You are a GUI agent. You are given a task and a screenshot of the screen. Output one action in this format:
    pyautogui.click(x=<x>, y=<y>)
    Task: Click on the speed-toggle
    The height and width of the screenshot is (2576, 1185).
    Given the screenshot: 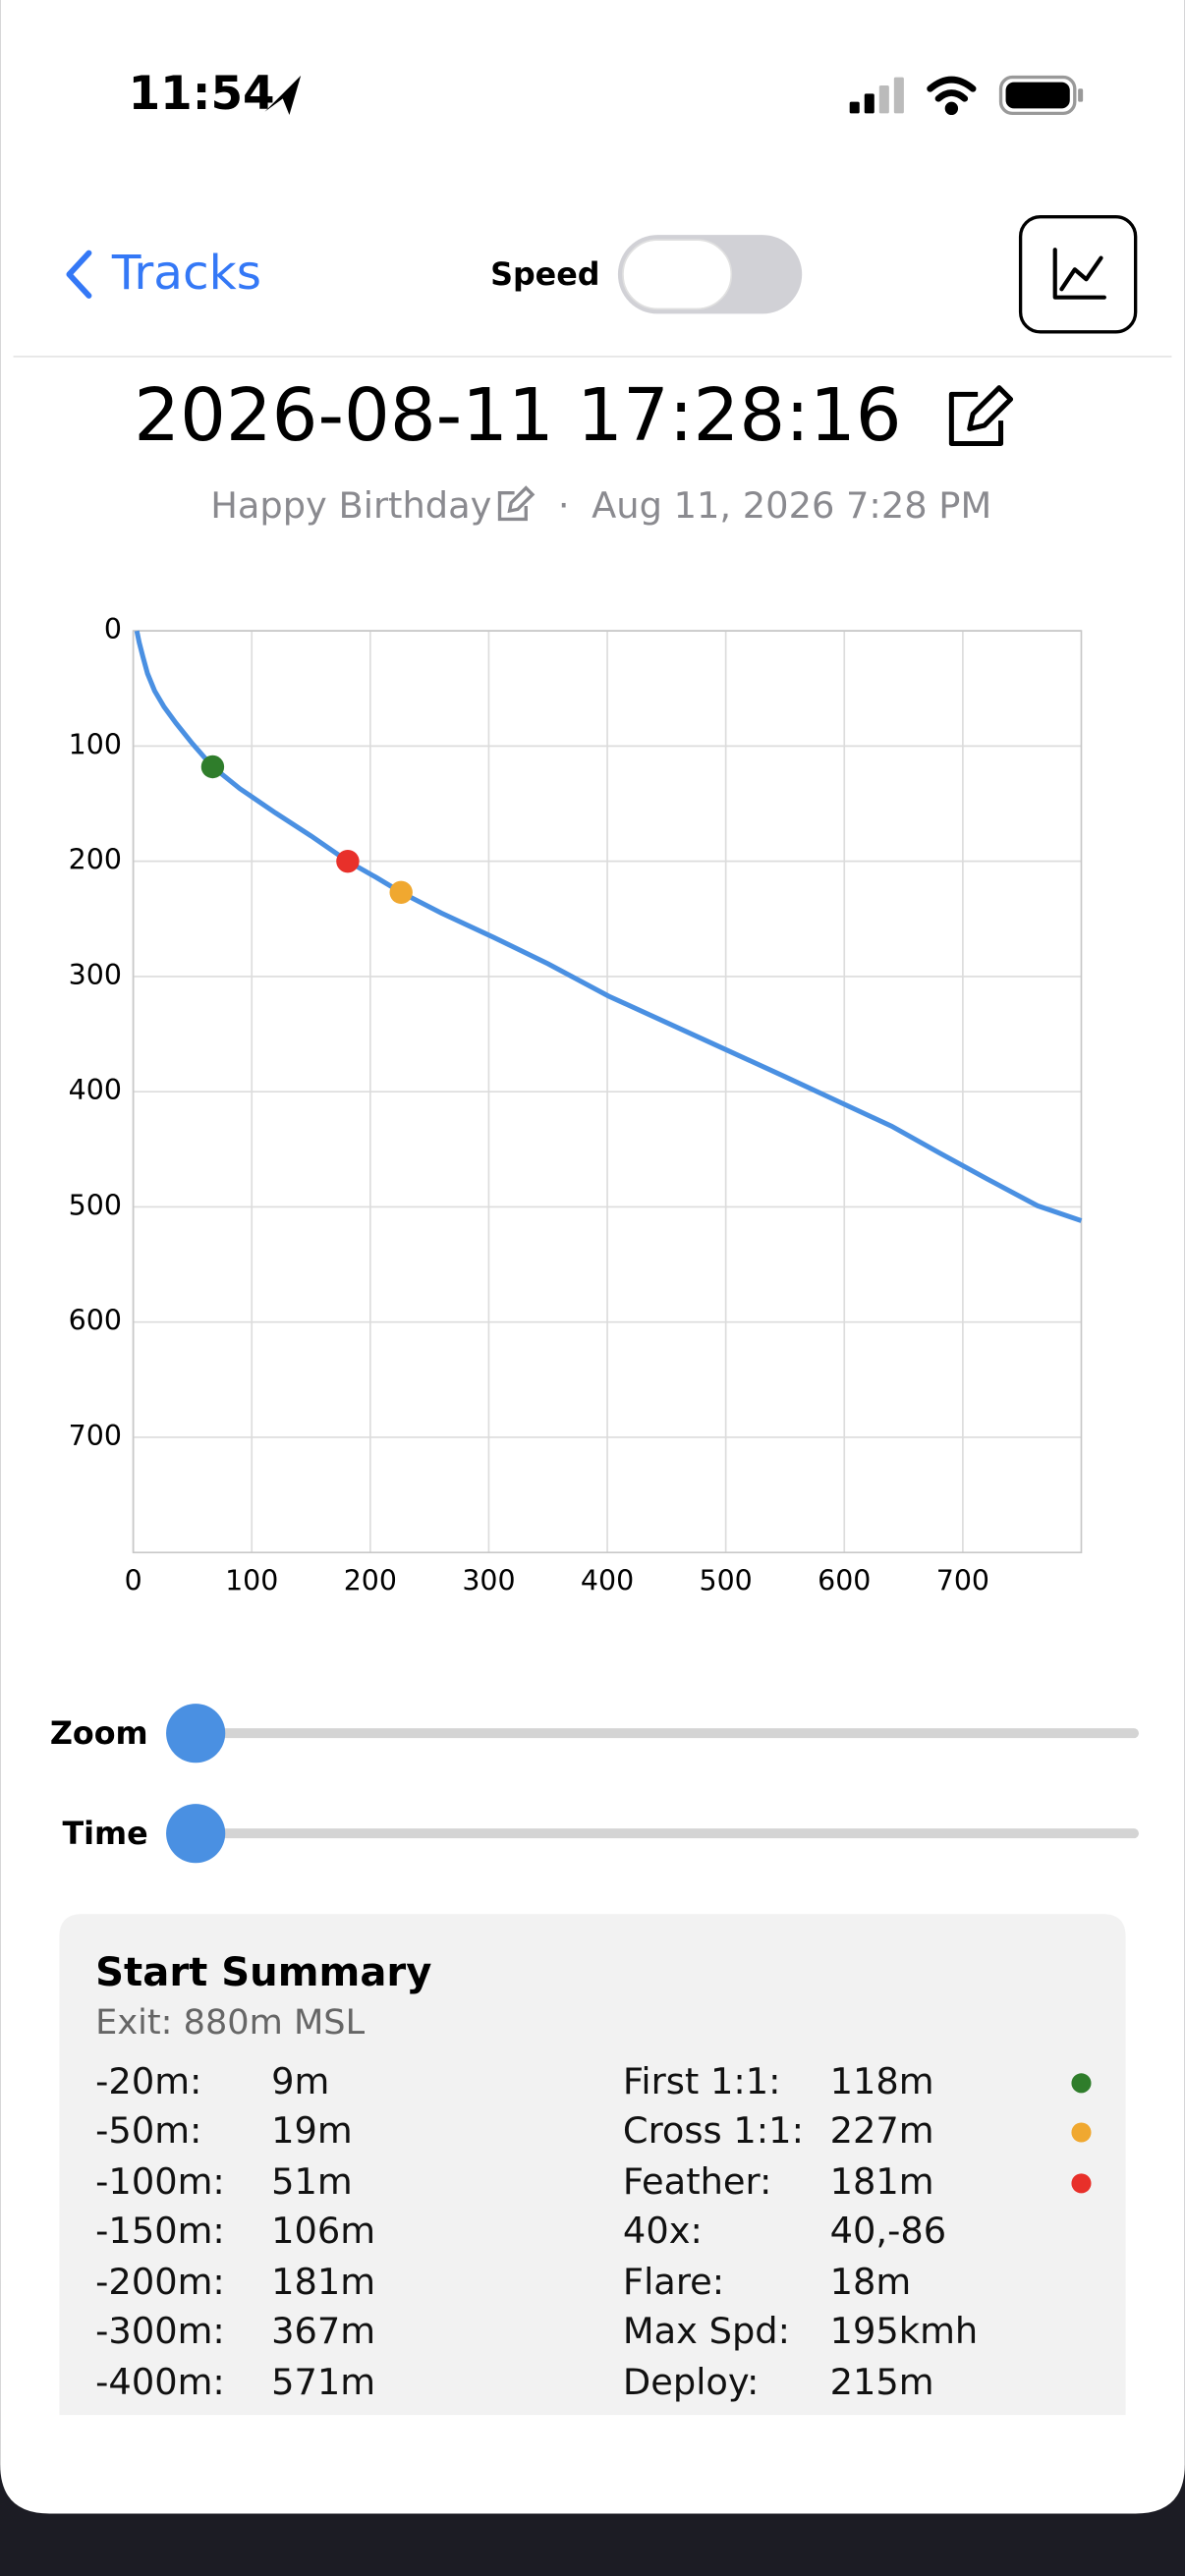 What is the action you would take?
    pyautogui.click(x=710, y=274)
    